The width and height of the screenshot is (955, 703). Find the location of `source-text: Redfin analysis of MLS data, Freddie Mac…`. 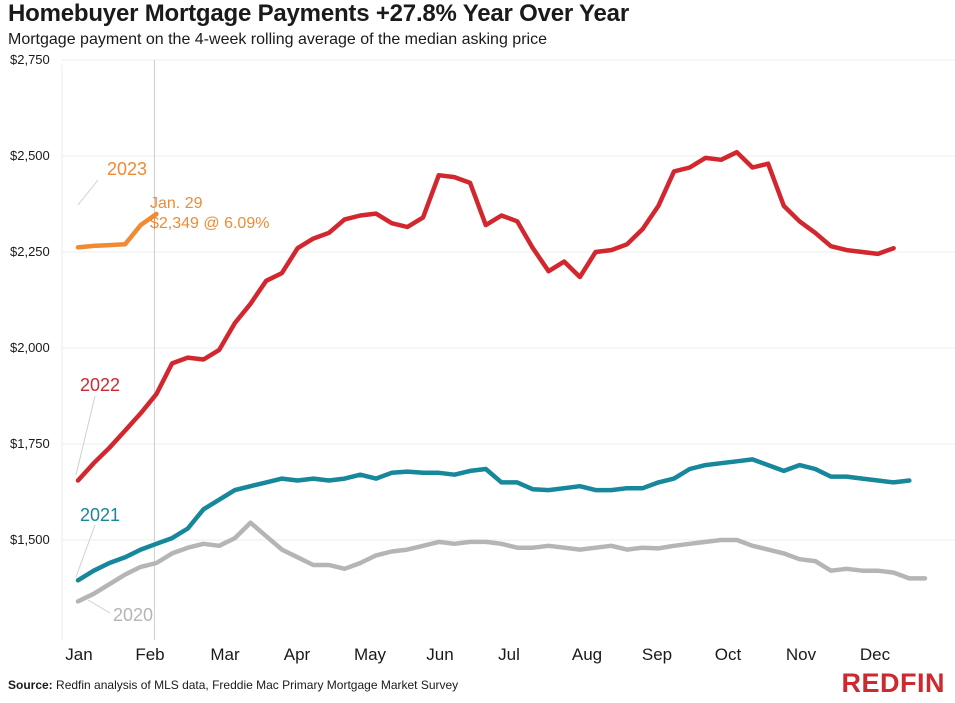

source-text: Redfin analysis of MLS data, Freddie Mac… is located at coordinates (255, 685).